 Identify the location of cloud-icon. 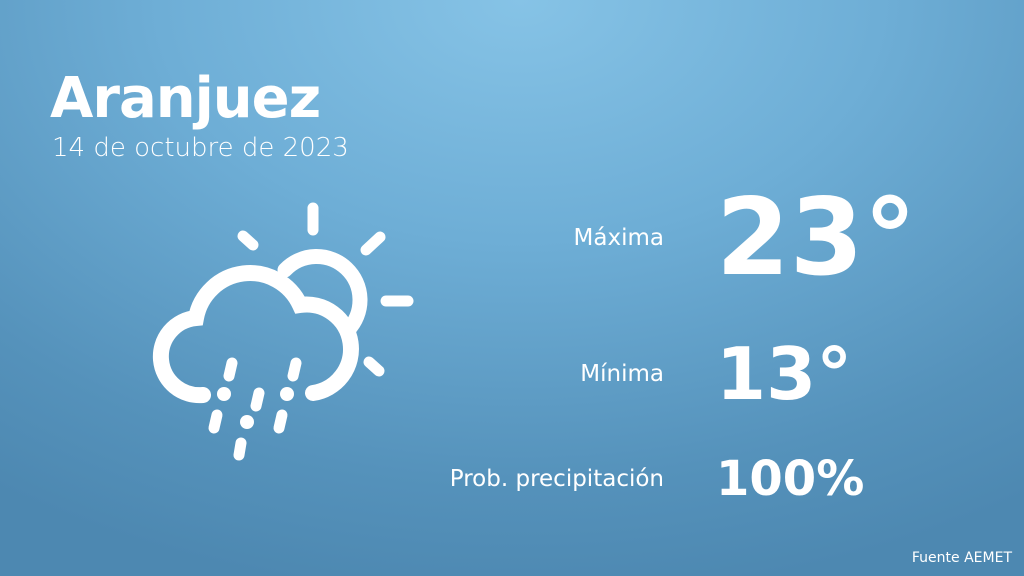
(255, 334).